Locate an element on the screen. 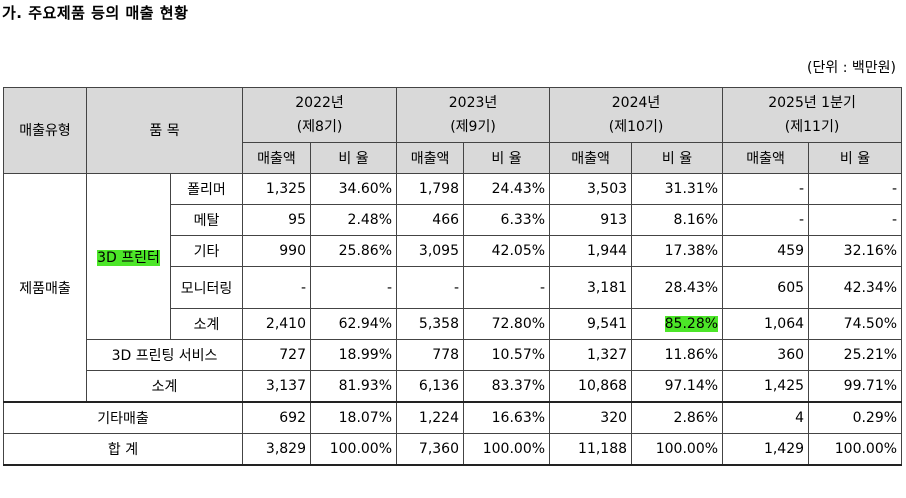 Image resolution: width=906 pixels, height=498 pixels. section-title: 가. 주요제품 등의 매출 현황 is located at coordinates (95, 13).